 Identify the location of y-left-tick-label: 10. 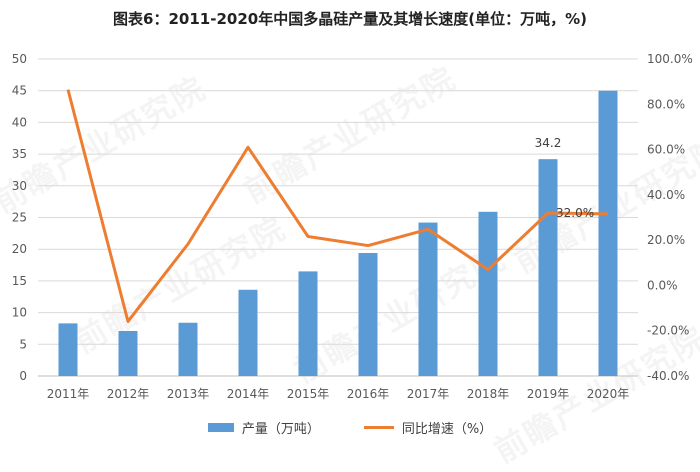
(19, 313).